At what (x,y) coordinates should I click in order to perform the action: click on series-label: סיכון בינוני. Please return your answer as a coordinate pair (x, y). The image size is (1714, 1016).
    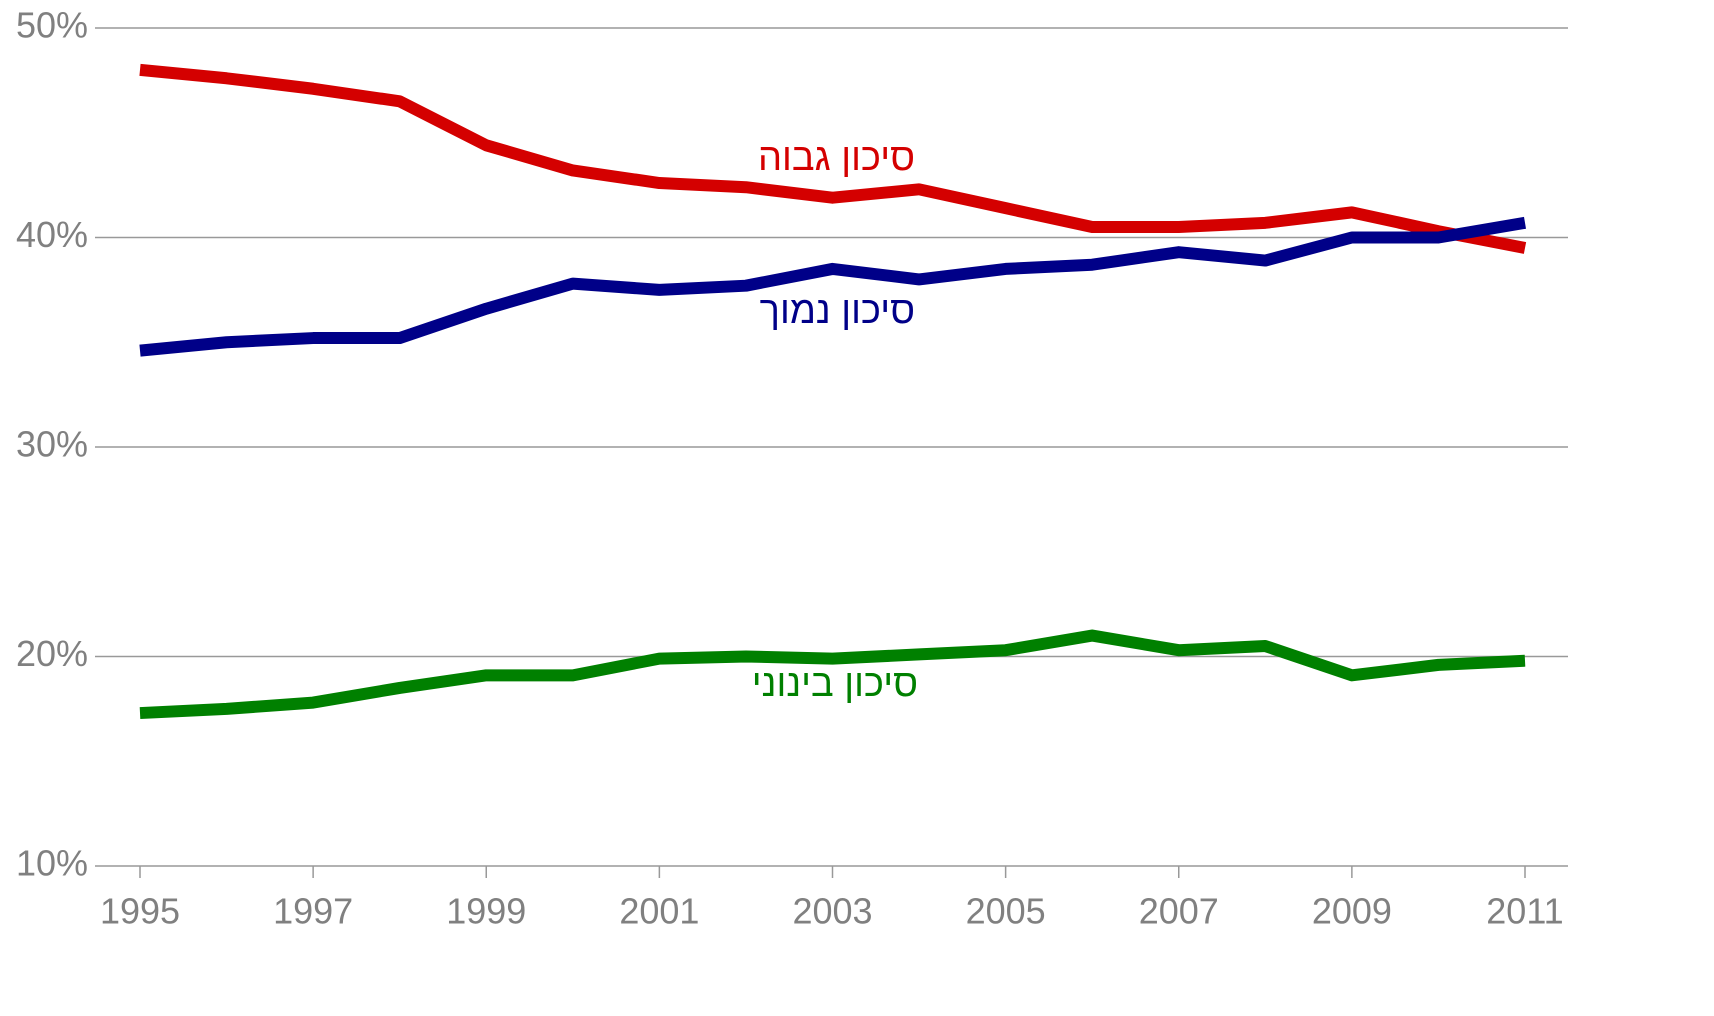
    Looking at the image, I should click on (835, 684).